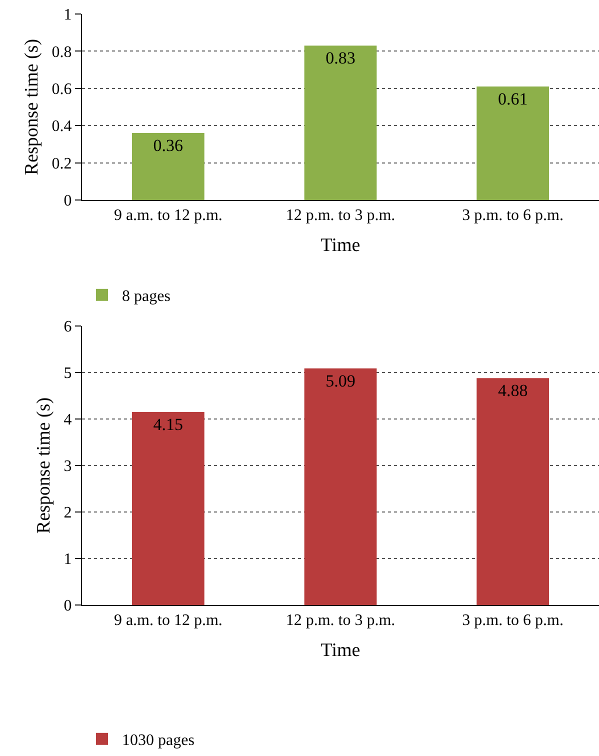 This screenshot has width=599, height=756. Describe the element at coordinates (68, 513) in the screenshot. I see `y-tick-label: 2` at that location.